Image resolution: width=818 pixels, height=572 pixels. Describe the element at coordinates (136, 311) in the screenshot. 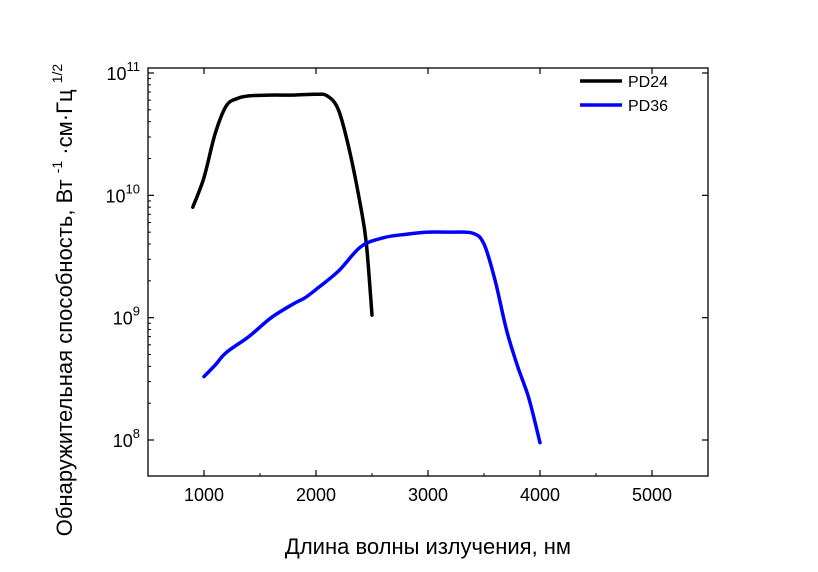

I see `y-tick-exponent: 9` at that location.